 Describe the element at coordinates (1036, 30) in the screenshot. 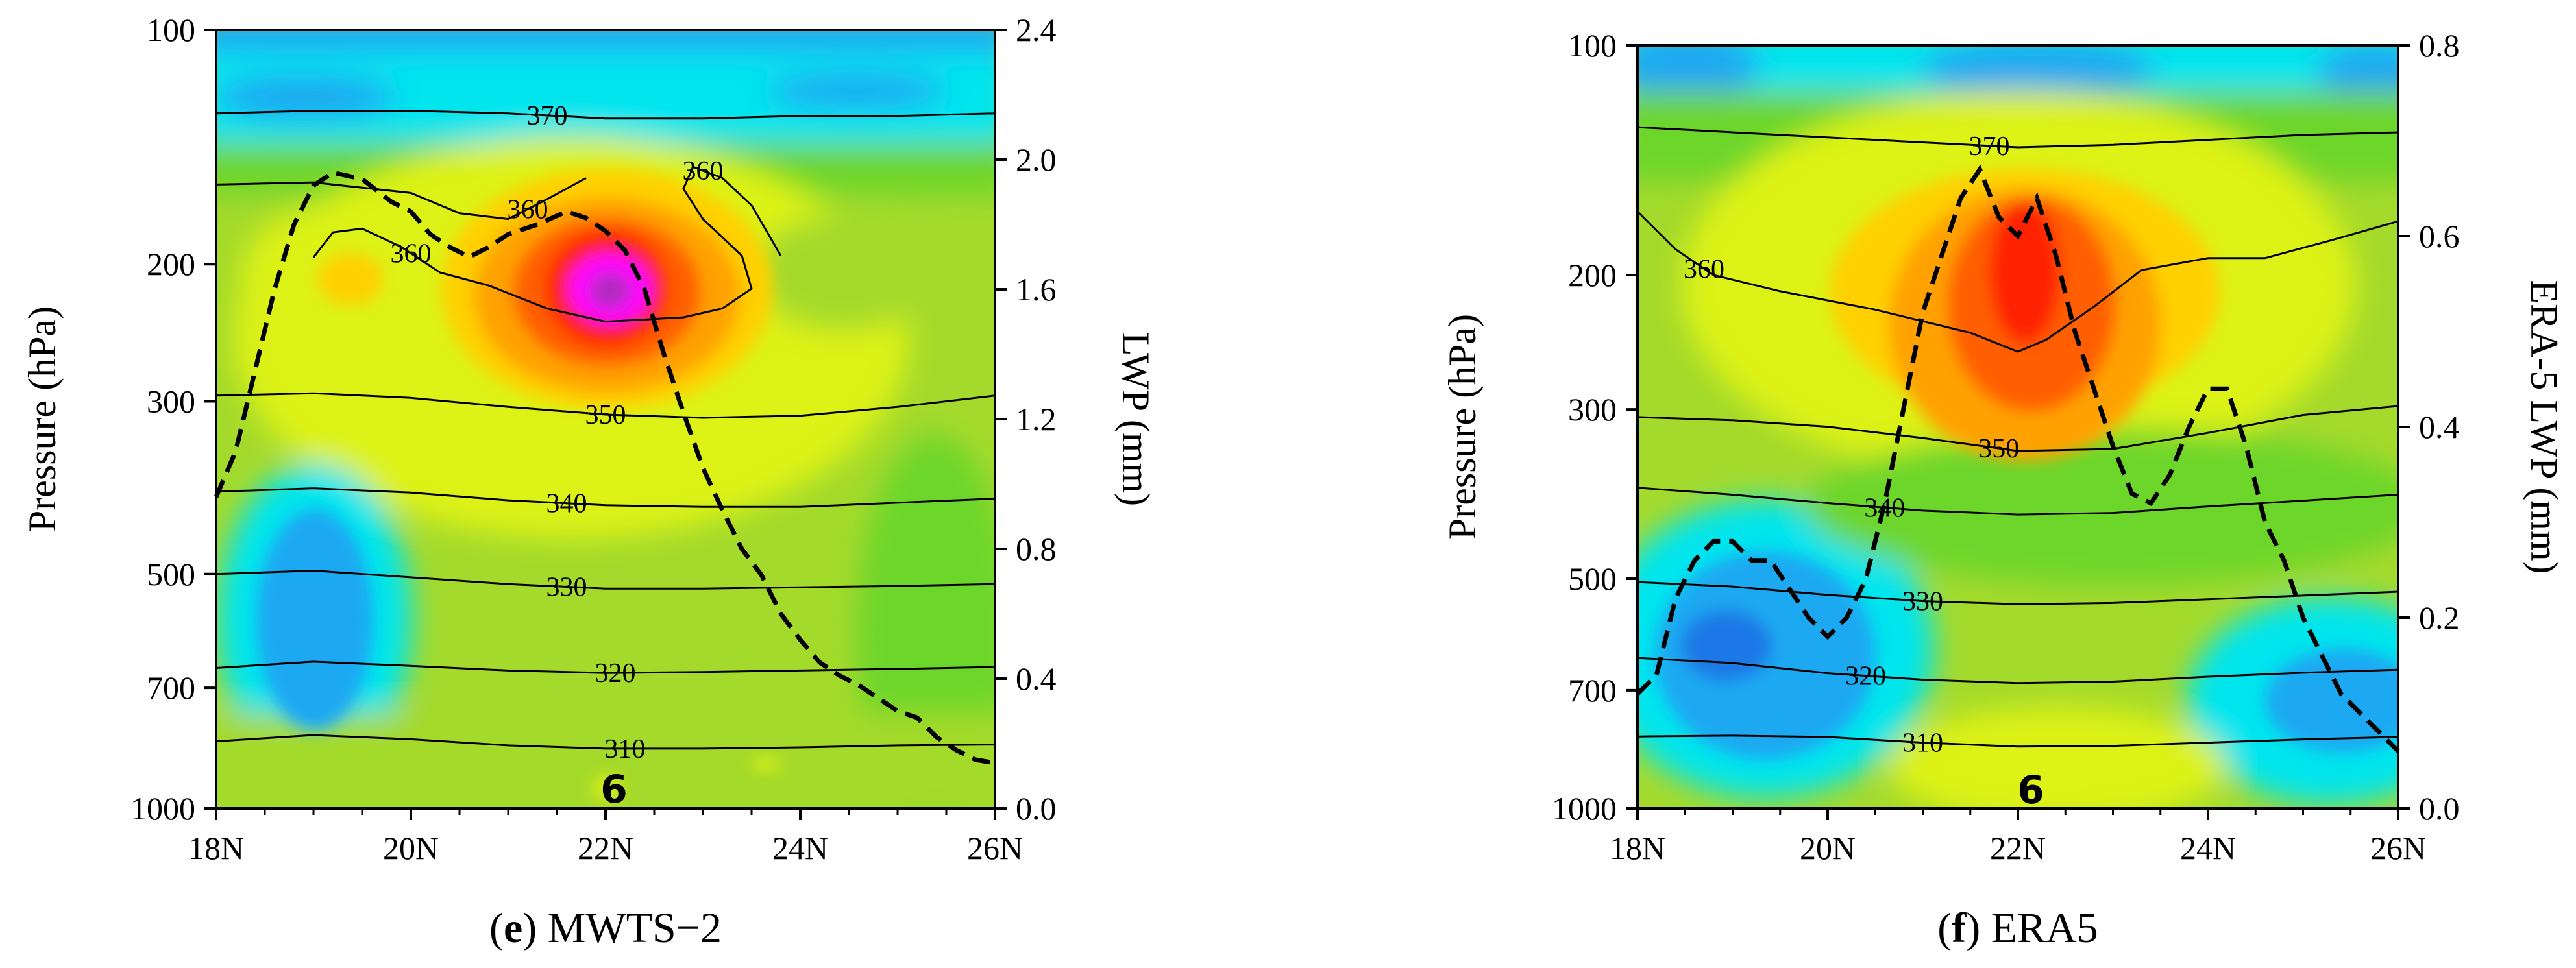

I see `y-right-tick-label: 2.4` at that location.